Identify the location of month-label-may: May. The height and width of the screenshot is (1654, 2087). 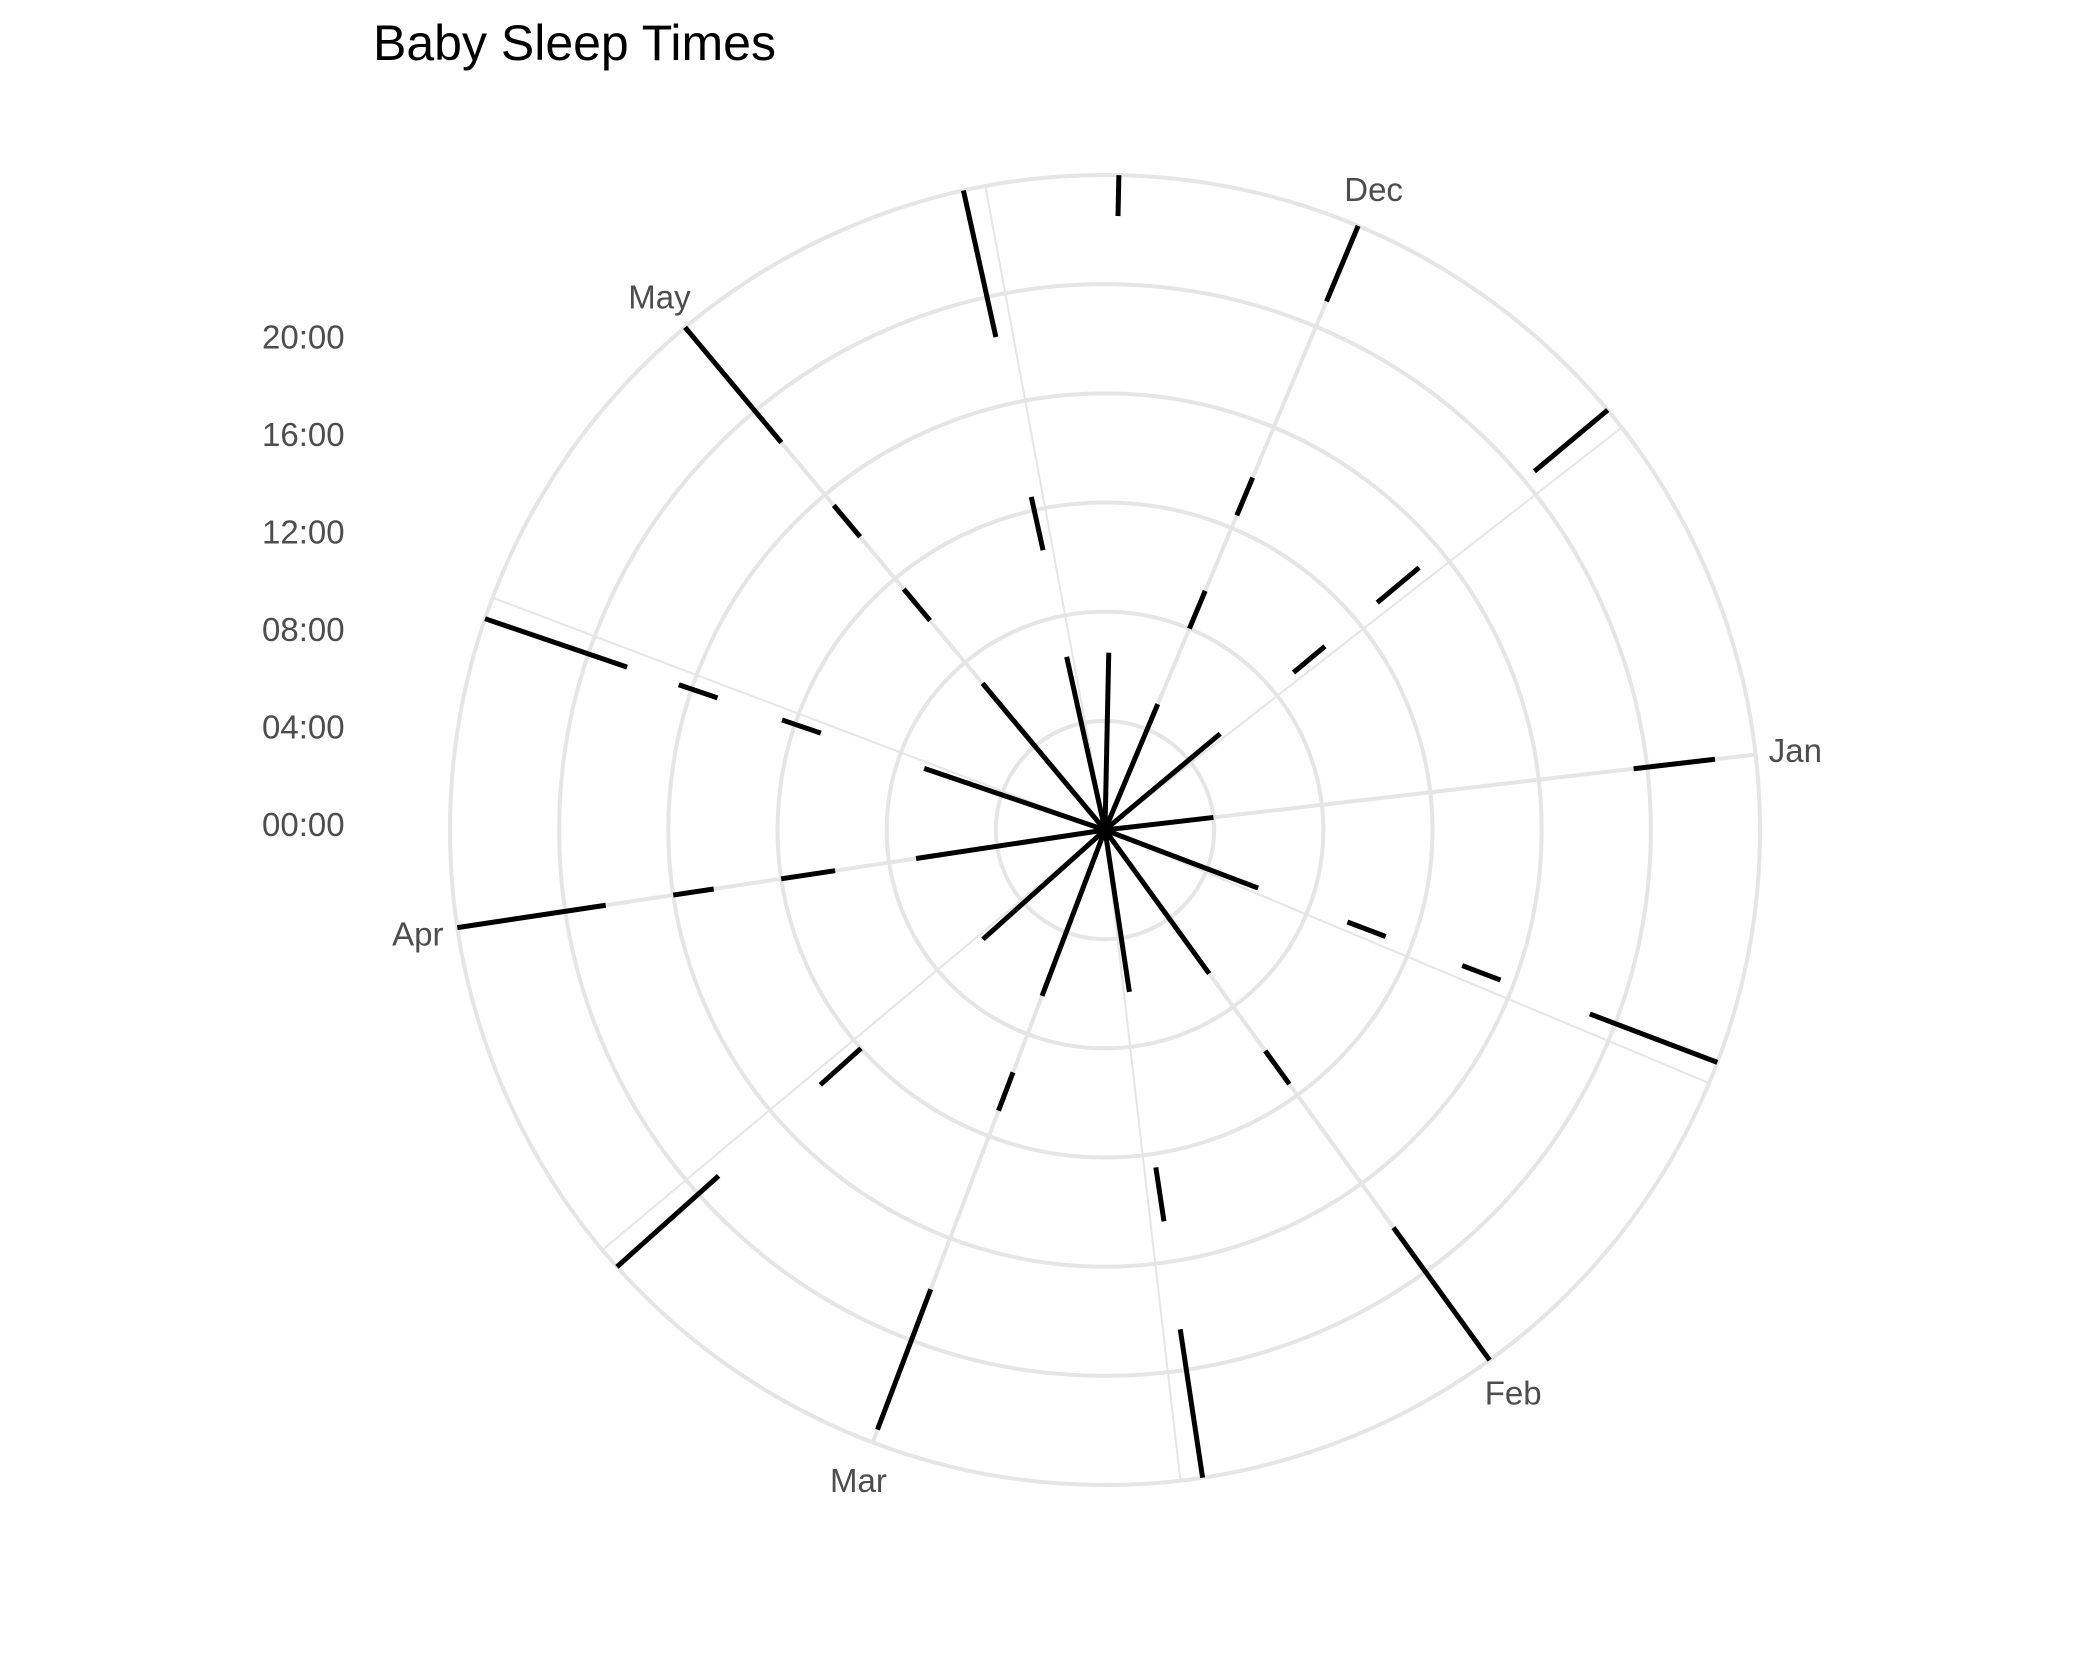
(659, 297).